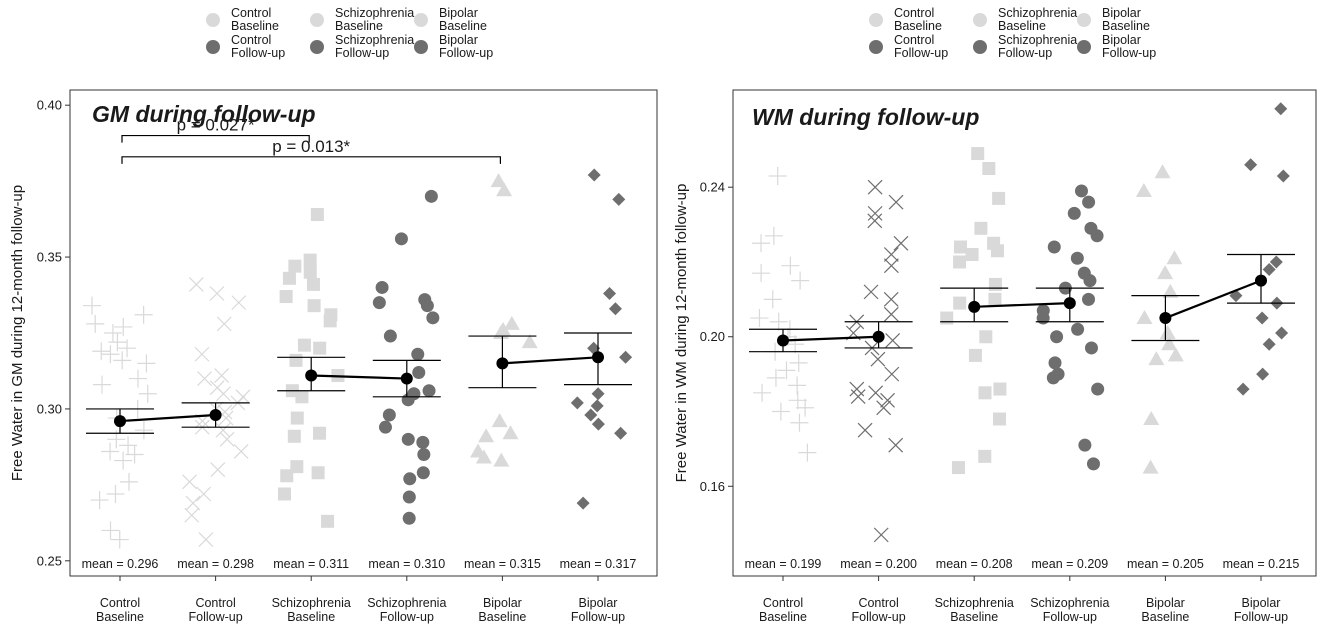 The width and height of the screenshot is (1320, 627). What do you see at coordinates (120, 603) in the screenshot?
I see `x-tick-label: Control` at bounding box center [120, 603].